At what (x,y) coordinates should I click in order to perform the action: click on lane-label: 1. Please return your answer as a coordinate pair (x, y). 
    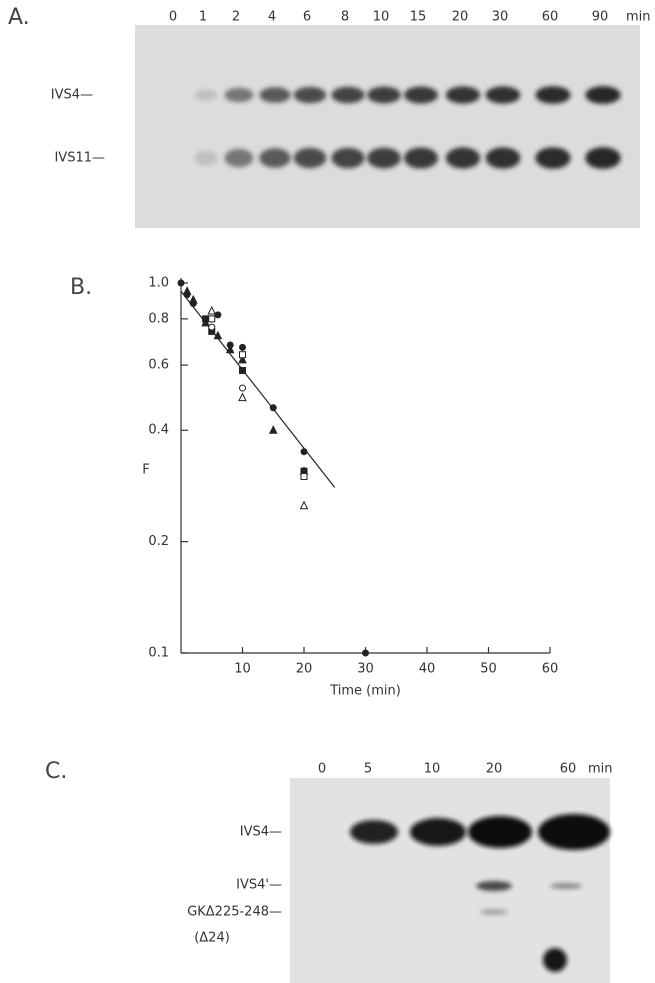
    Looking at the image, I should click on (203, 17).